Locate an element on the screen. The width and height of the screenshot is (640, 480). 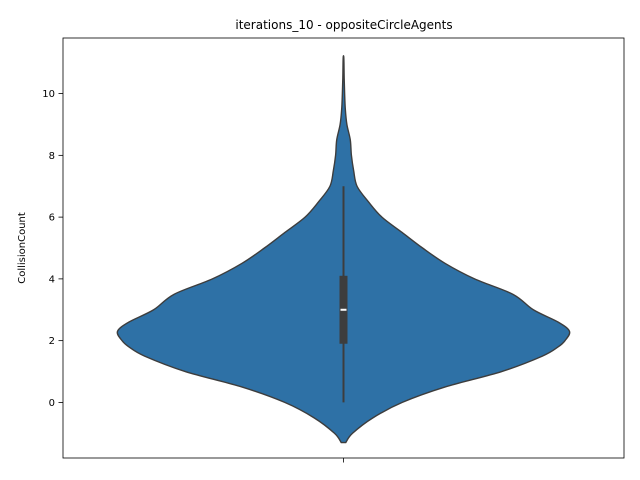
y-tick-label: 0 is located at coordinates (52, 403).